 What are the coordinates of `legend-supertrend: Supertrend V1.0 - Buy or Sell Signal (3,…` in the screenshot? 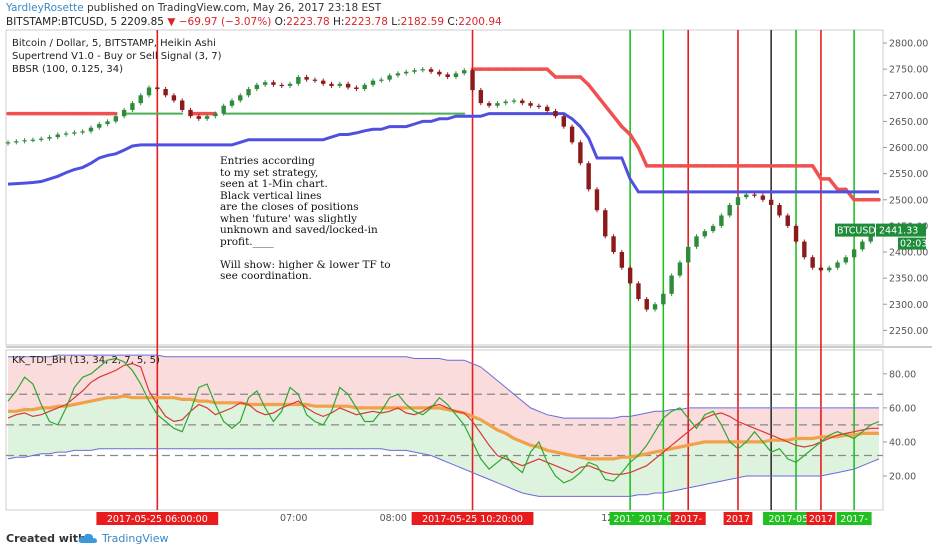 It's located at (117, 56).